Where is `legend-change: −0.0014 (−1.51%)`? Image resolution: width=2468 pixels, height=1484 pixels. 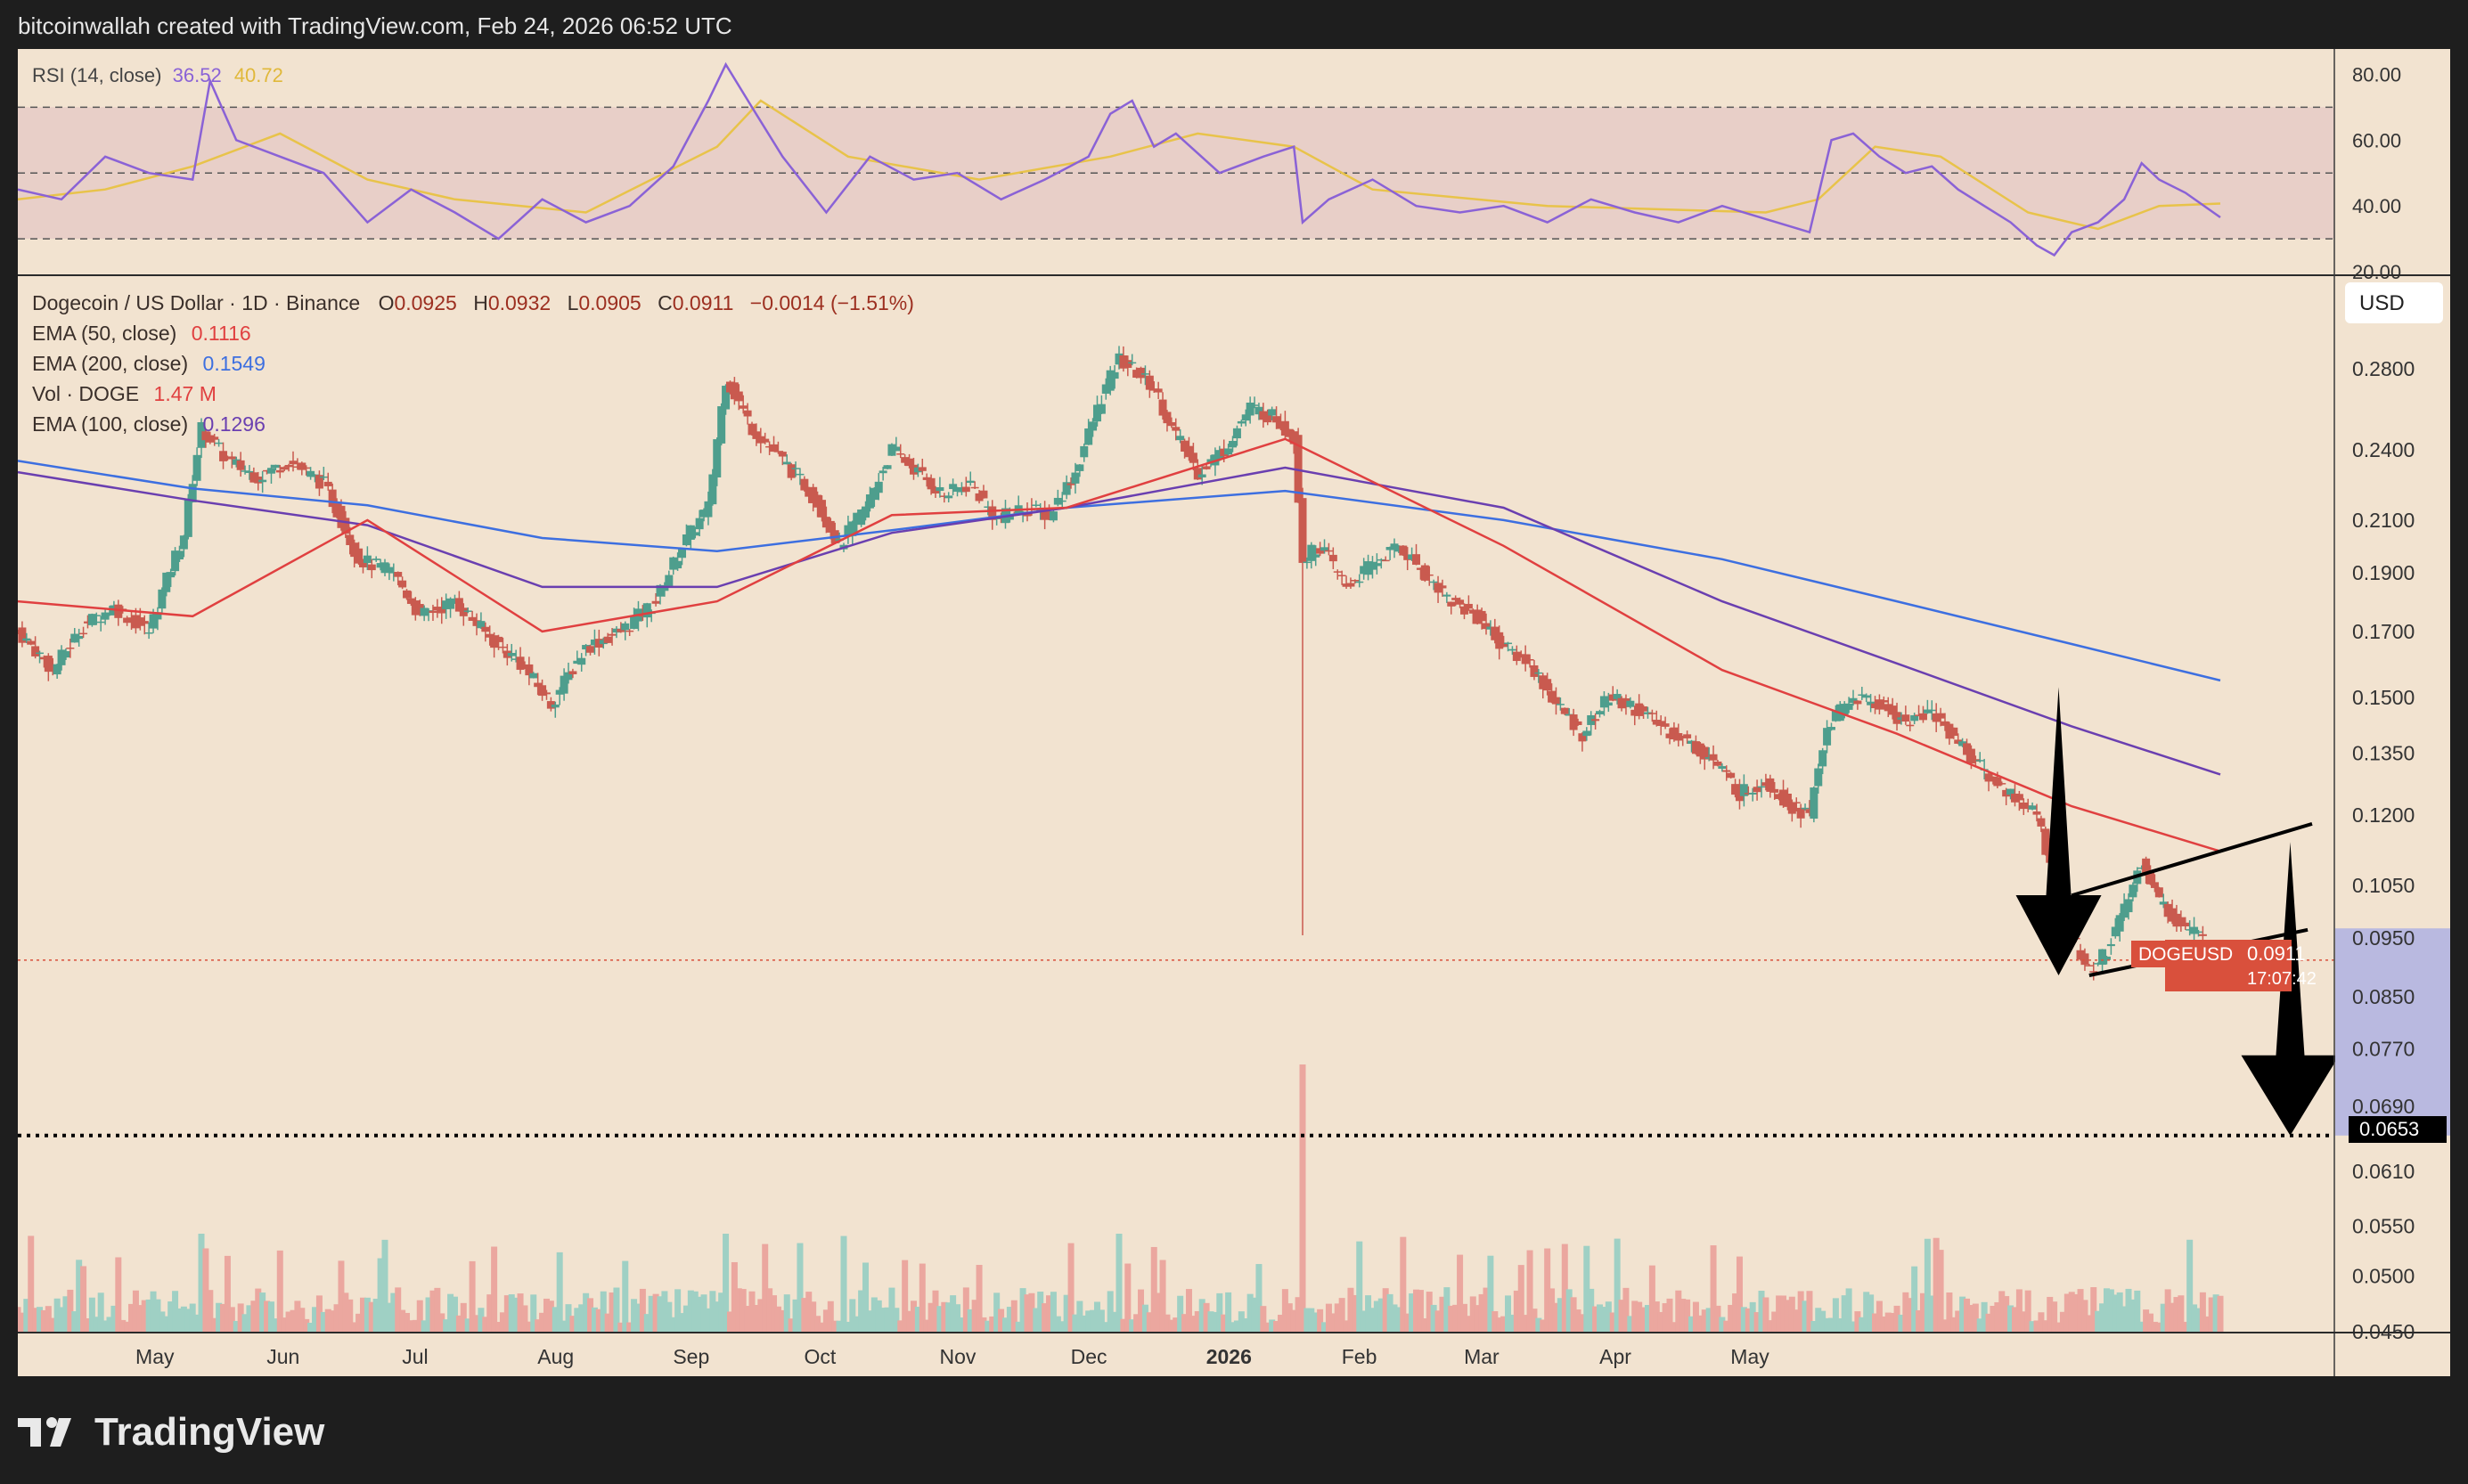
legend-change: −0.0014 (−1.51%) is located at coordinates (832, 302).